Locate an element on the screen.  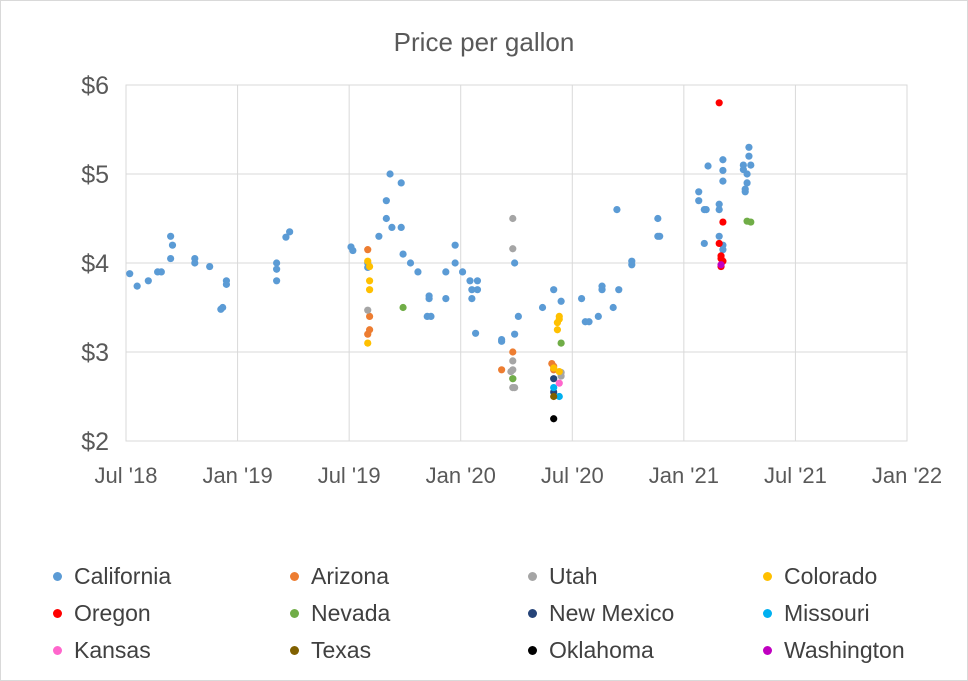
legend-item-arizona: Arizona is located at coordinates (339, 576).